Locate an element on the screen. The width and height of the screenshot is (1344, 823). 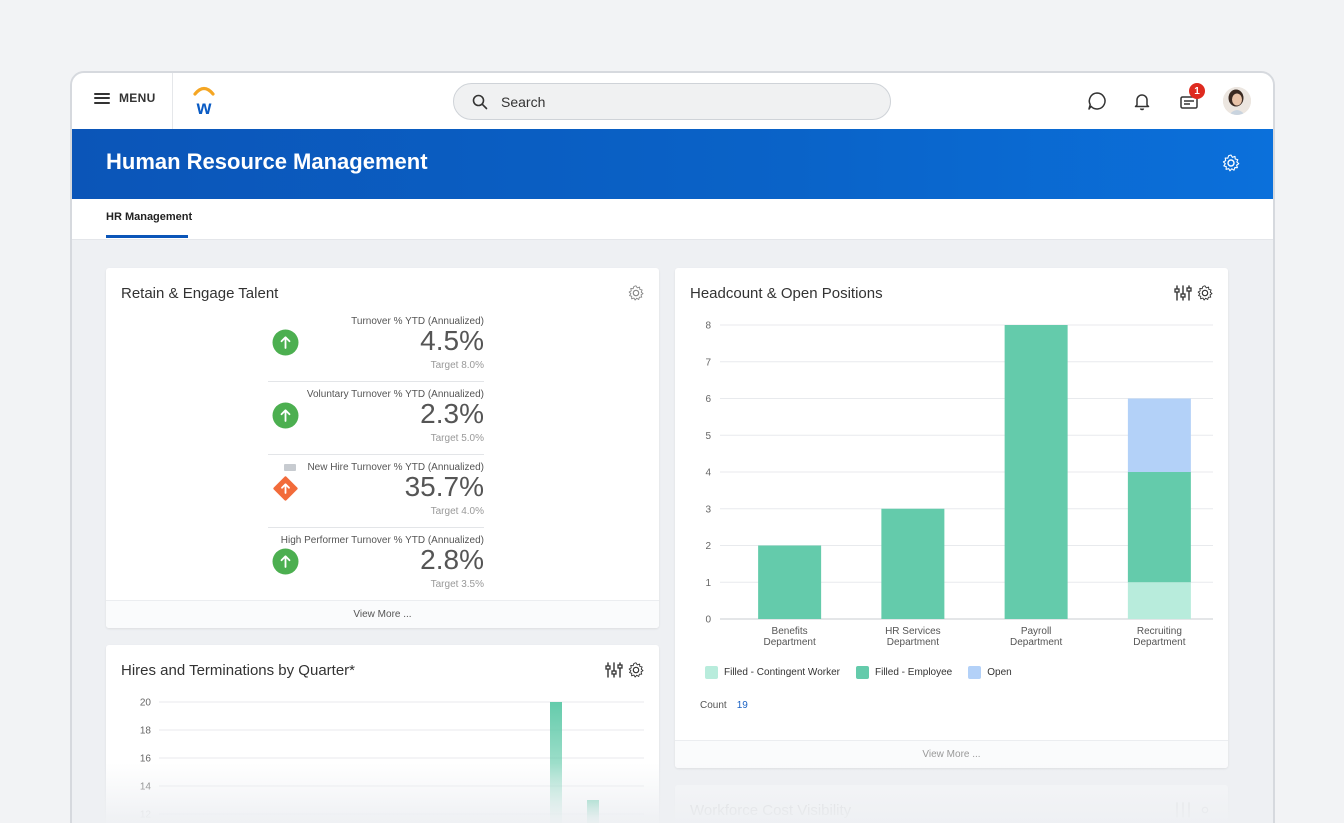
y-tick-label: 18 is located at coordinates (146, 731).